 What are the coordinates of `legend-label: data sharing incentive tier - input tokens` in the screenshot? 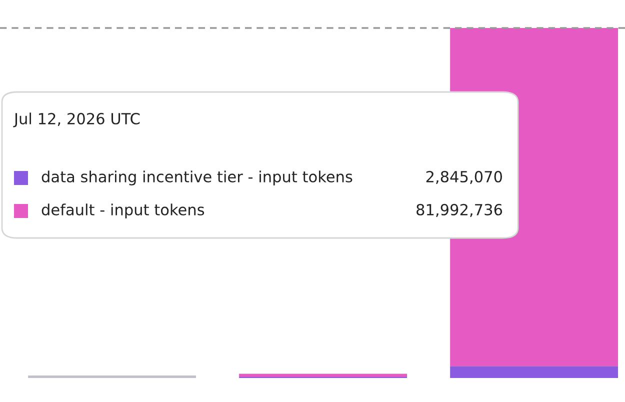 It's located at (197, 178).